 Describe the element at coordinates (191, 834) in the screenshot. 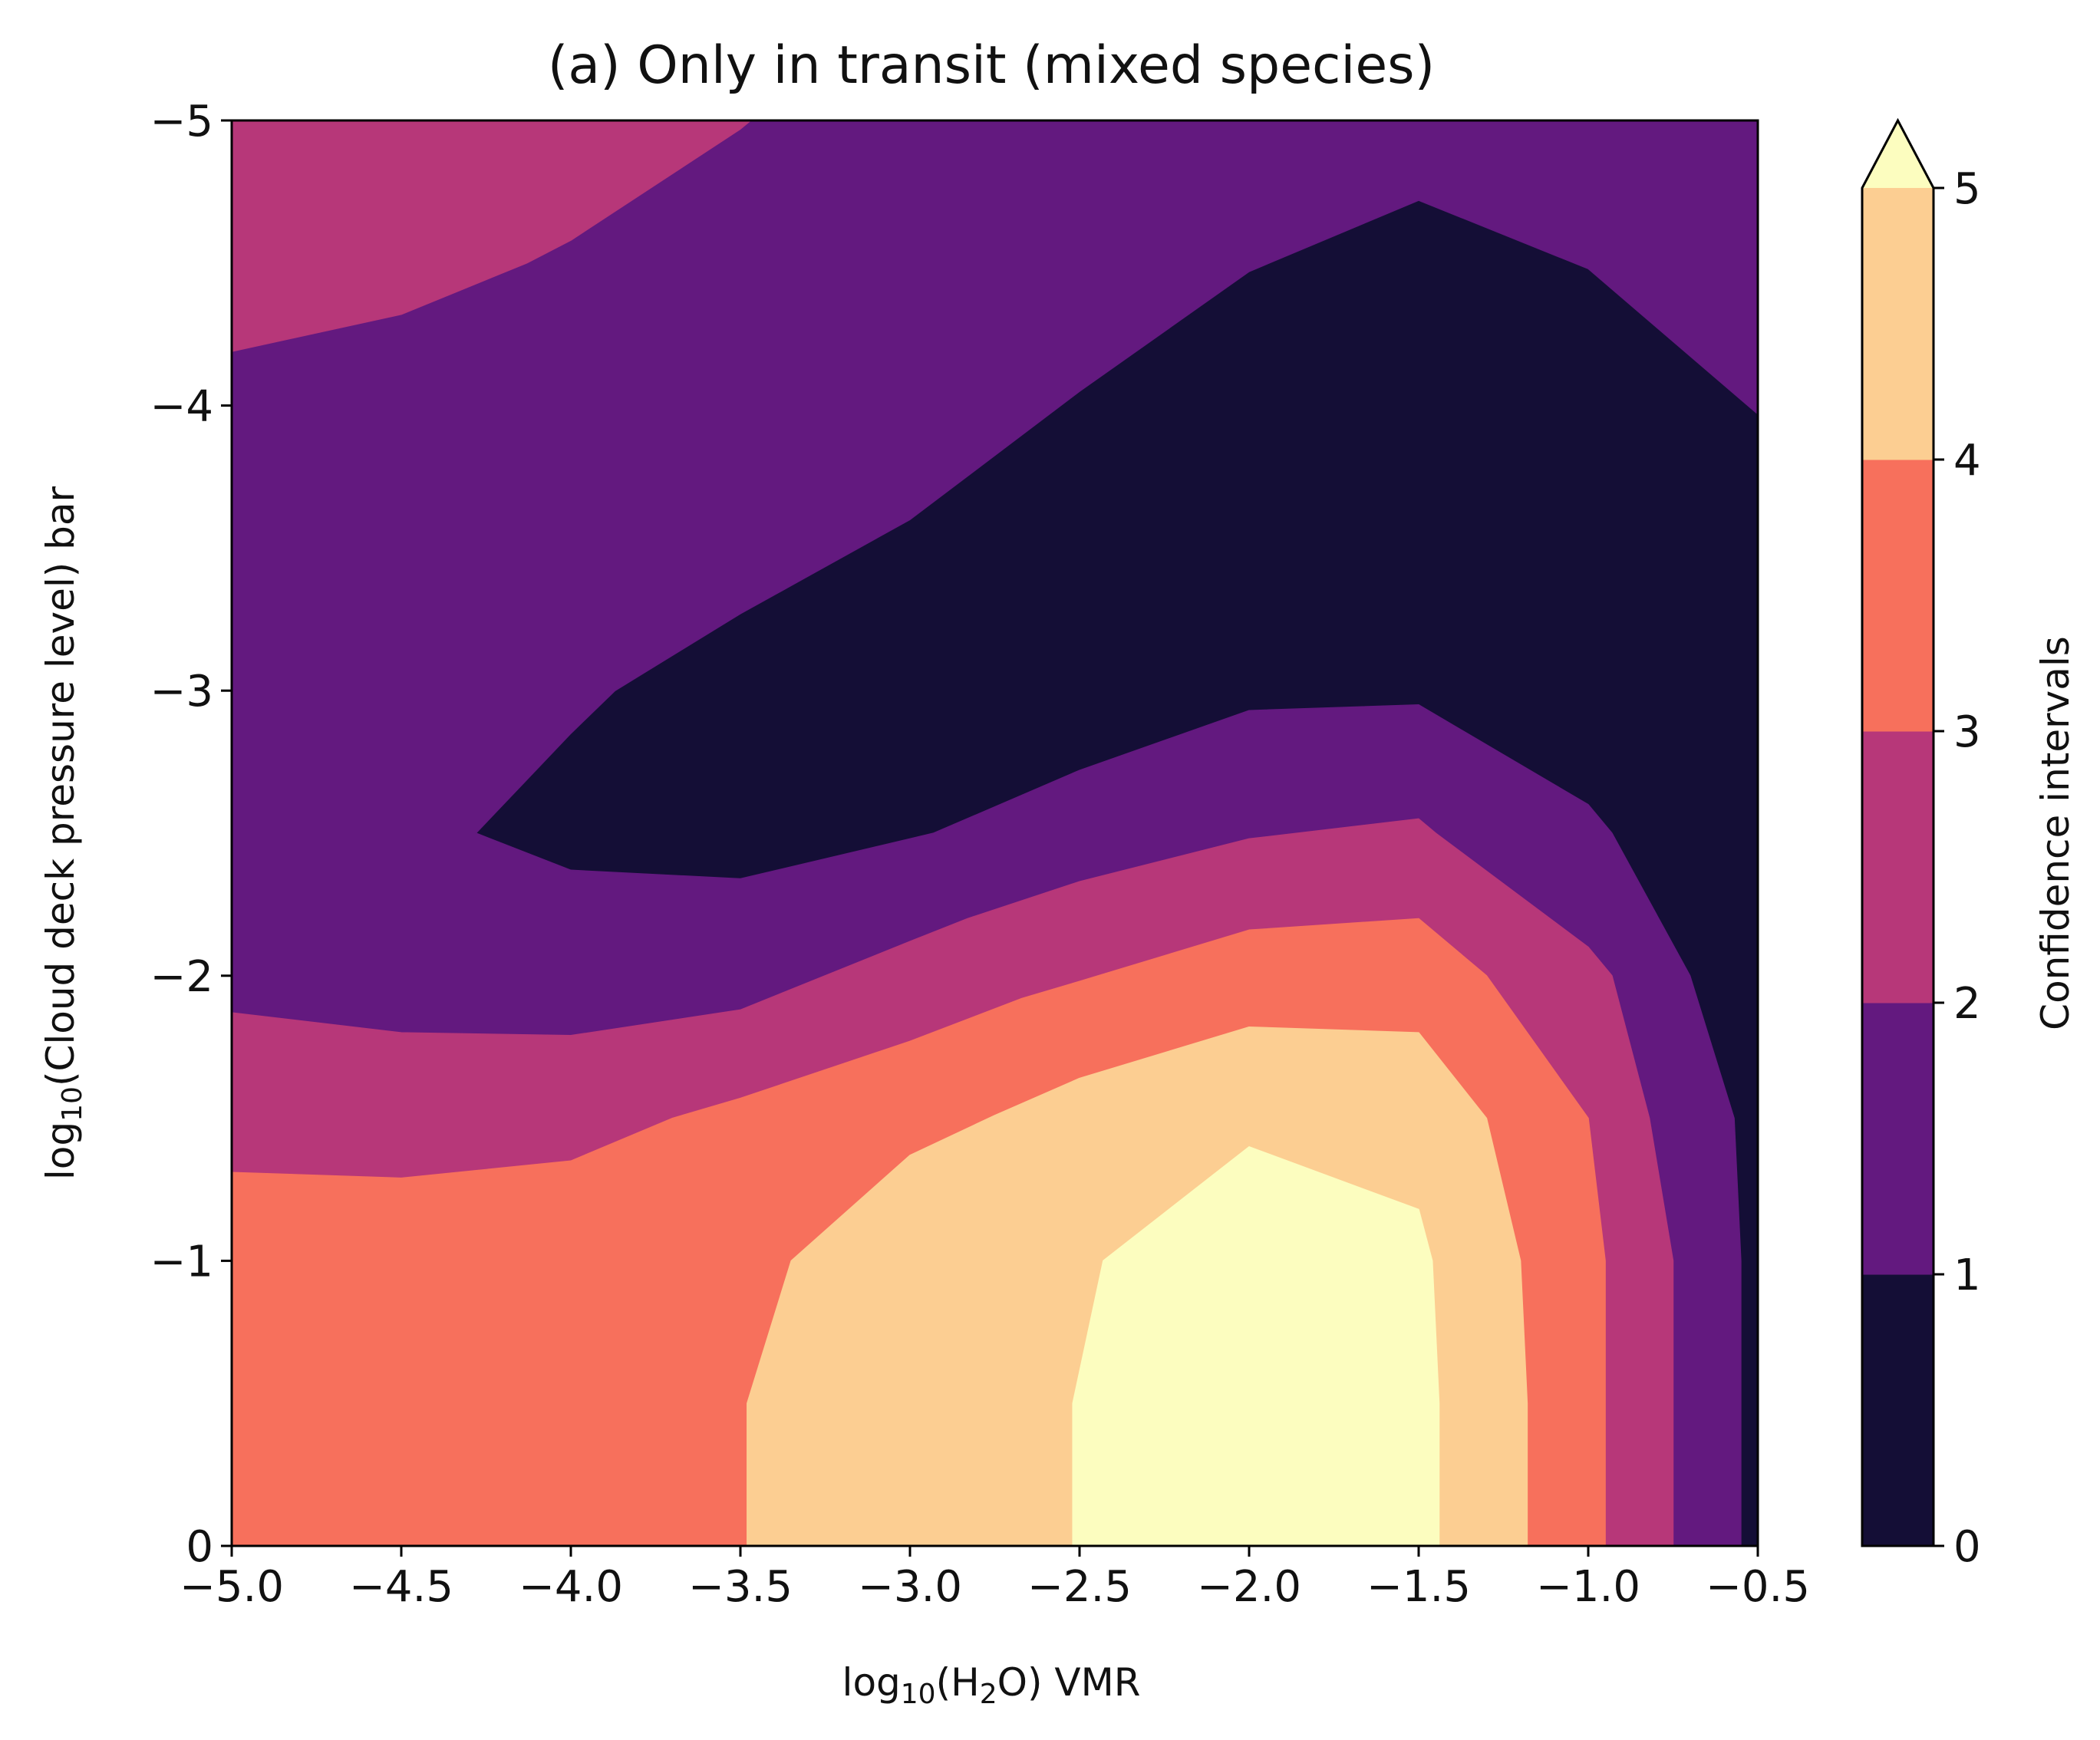

I see `y-axis-ticks: 0 −1 −2 −3 −4 −5` at that location.